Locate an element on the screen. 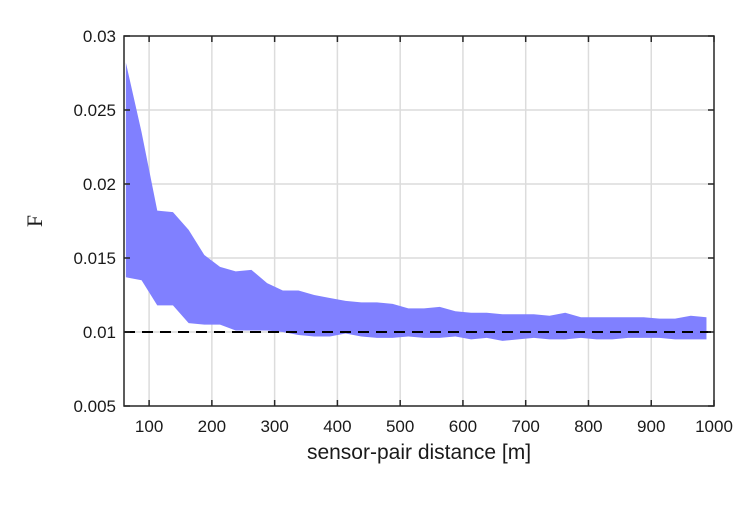 The image size is (747, 507). y-tick-label: 0.025 is located at coordinates (94, 110).